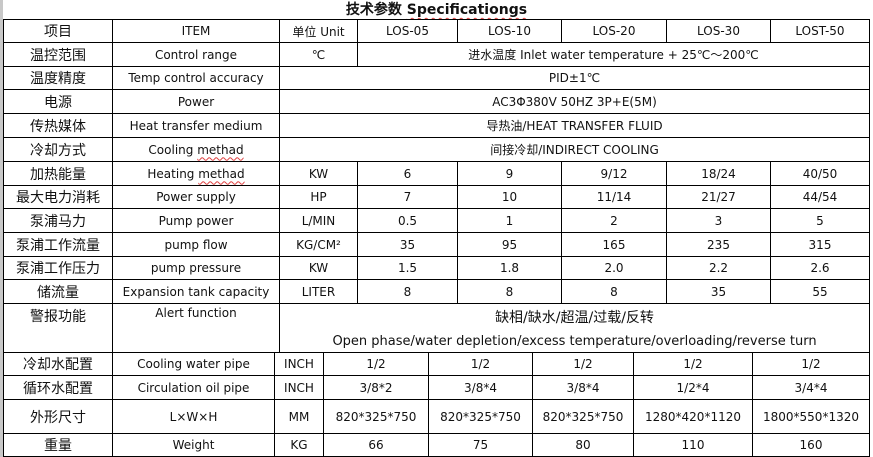 This screenshot has width=873, height=457. I want to click on row-label-zh: 循环水配置, so click(58, 387).